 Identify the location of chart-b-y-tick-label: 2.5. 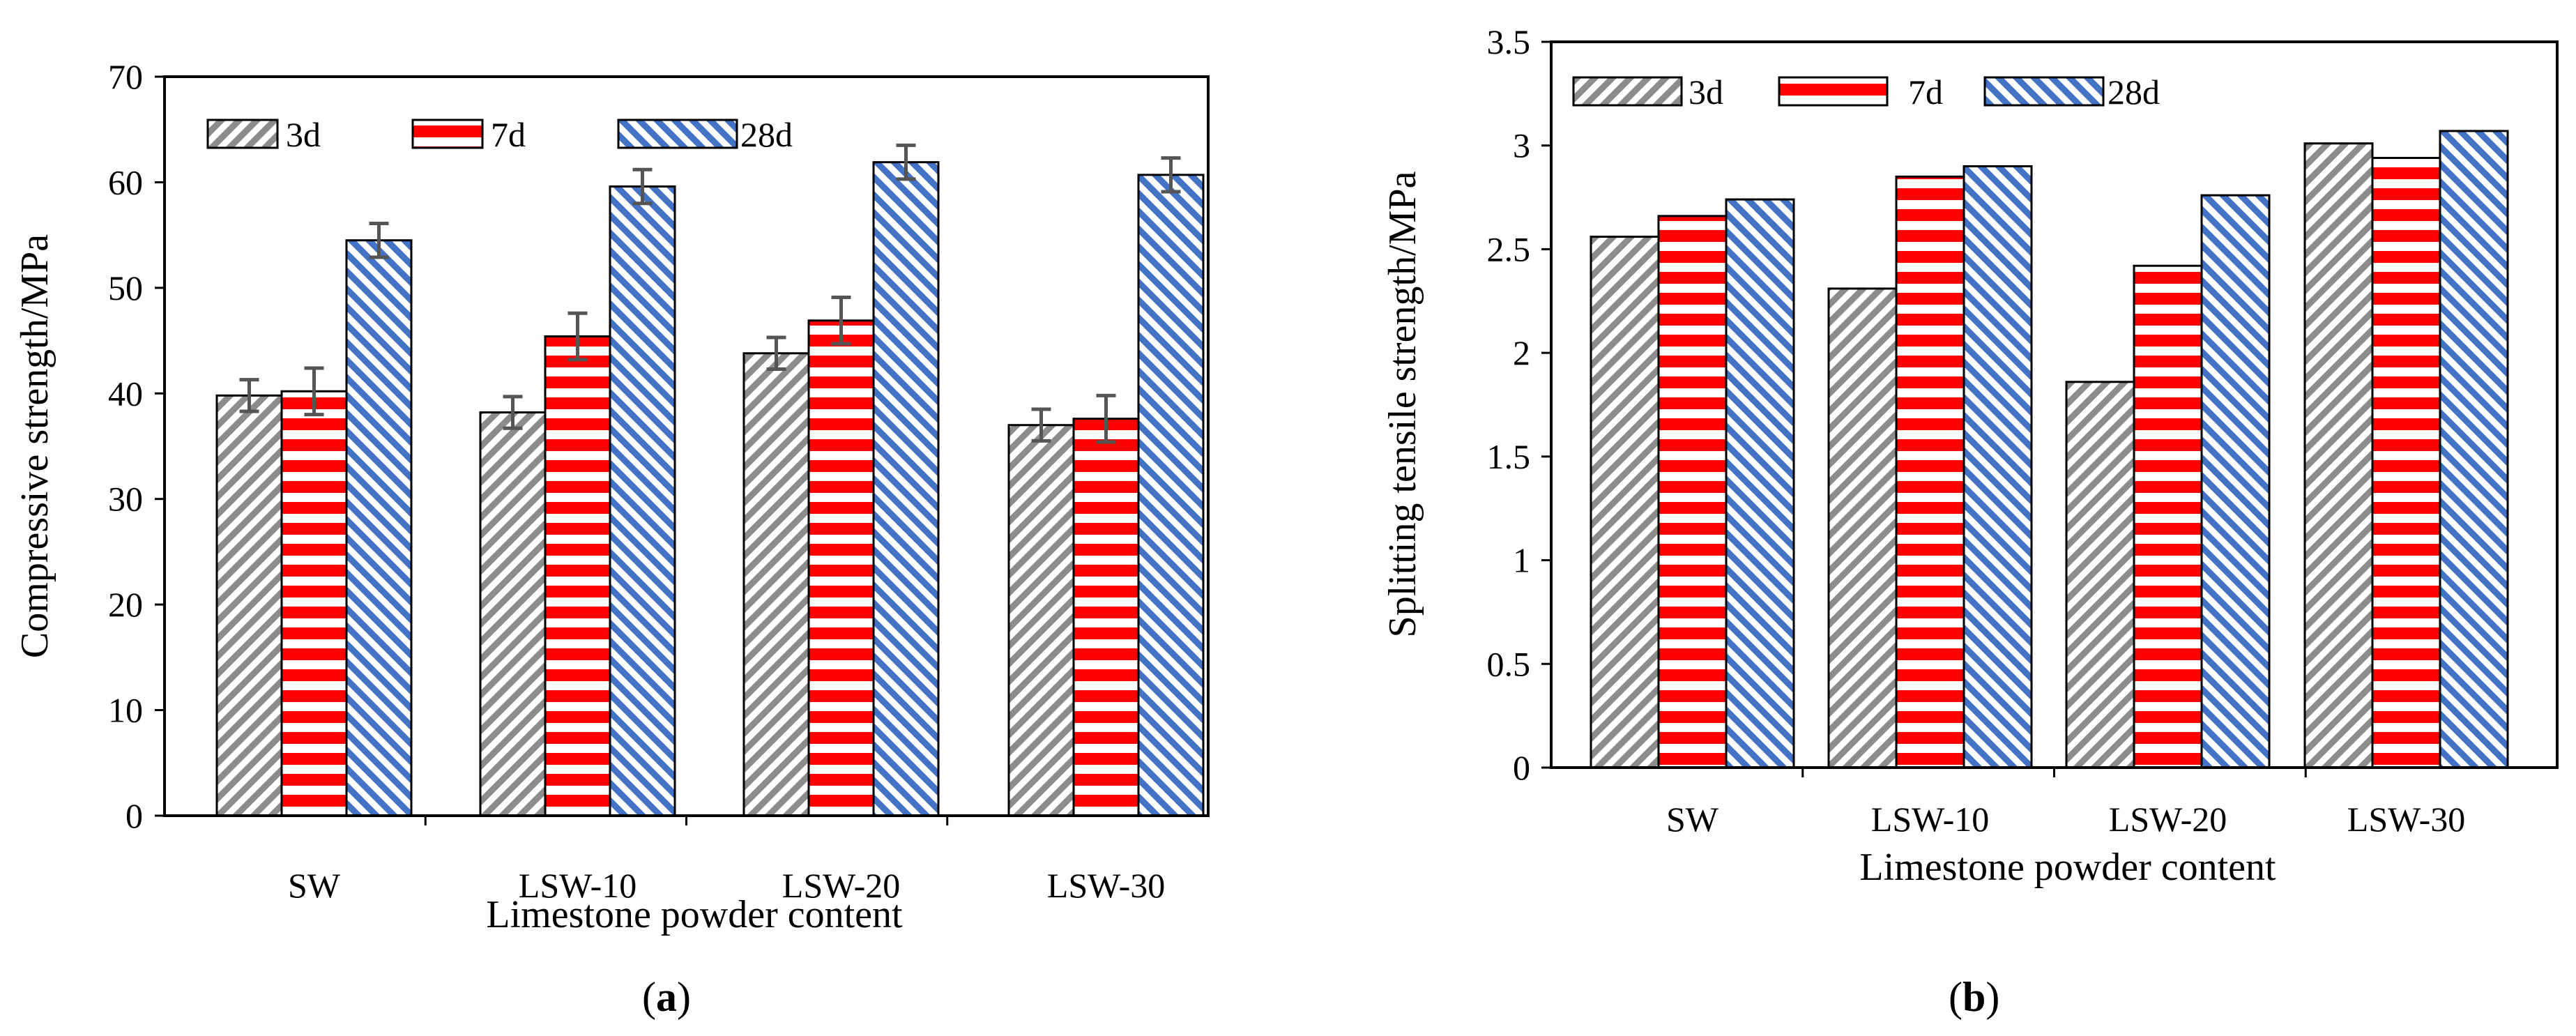
(1509, 248).